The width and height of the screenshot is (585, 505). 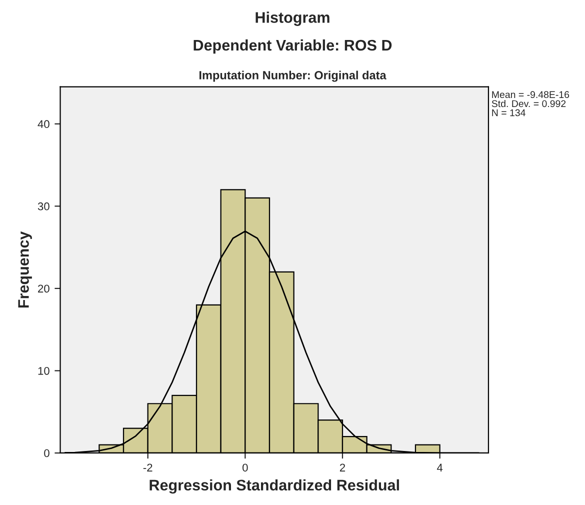 What do you see at coordinates (44, 288) in the screenshot?
I see `y-tick-label: 20` at bounding box center [44, 288].